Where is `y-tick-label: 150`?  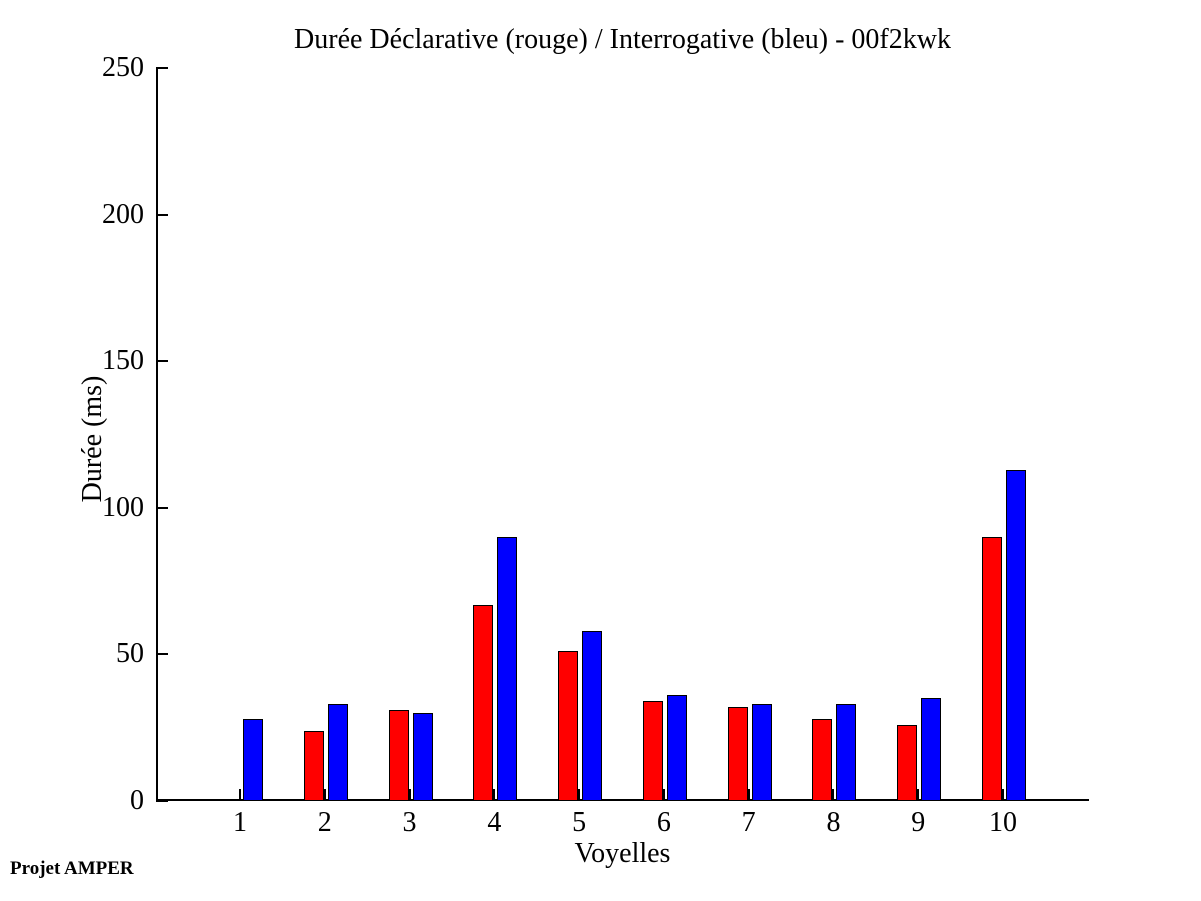 y-tick-label: 150 is located at coordinates (123, 361).